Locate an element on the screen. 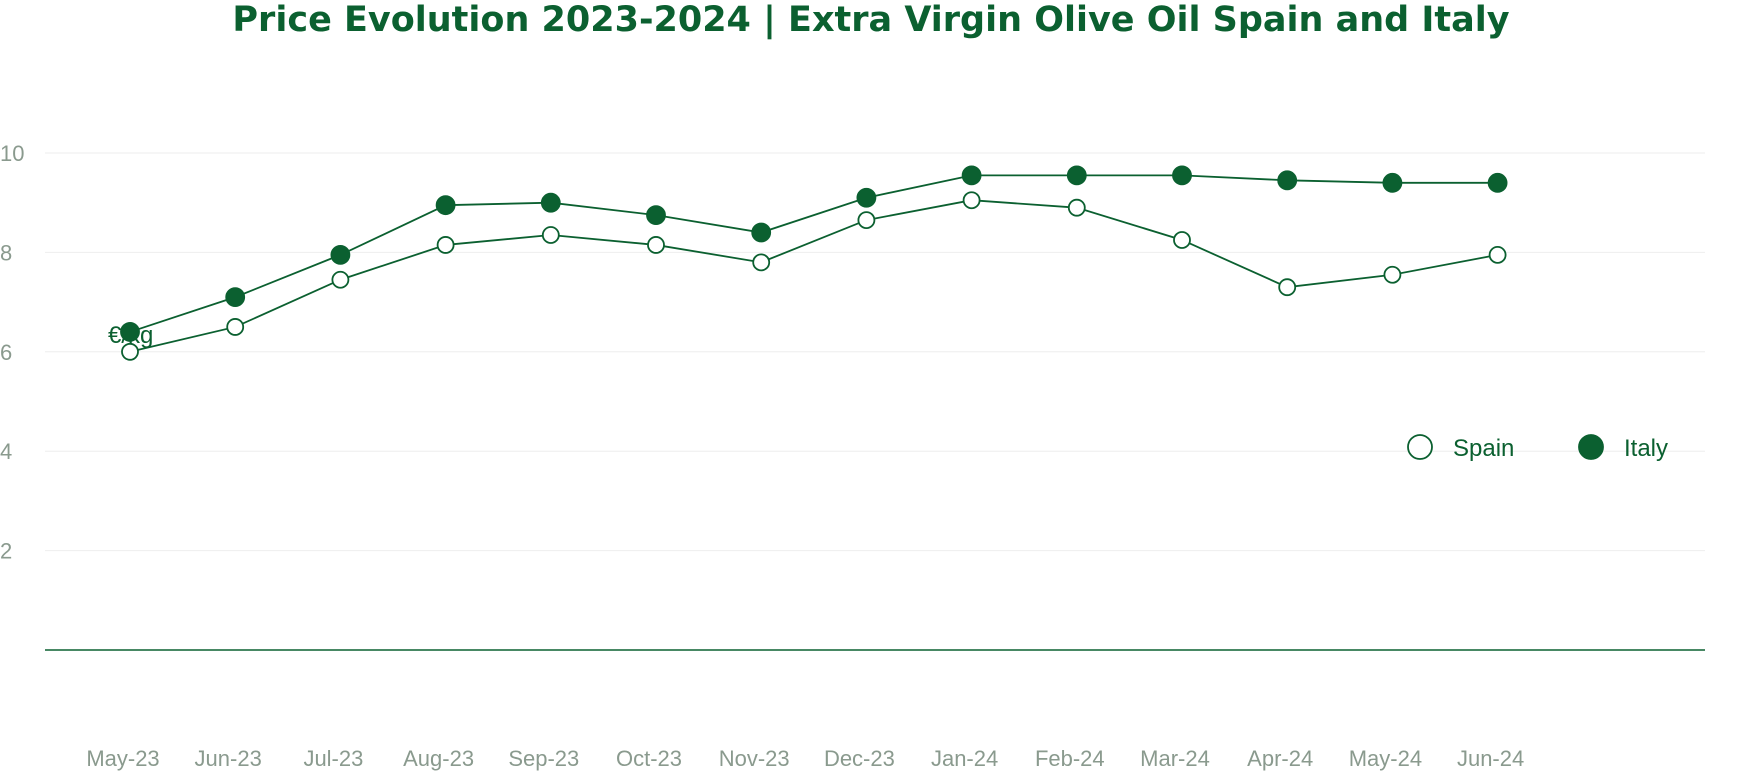 This screenshot has height=772, width=1742. y-axis-ticks: 2 4 6 8 10 is located at coordinates (12, 352).